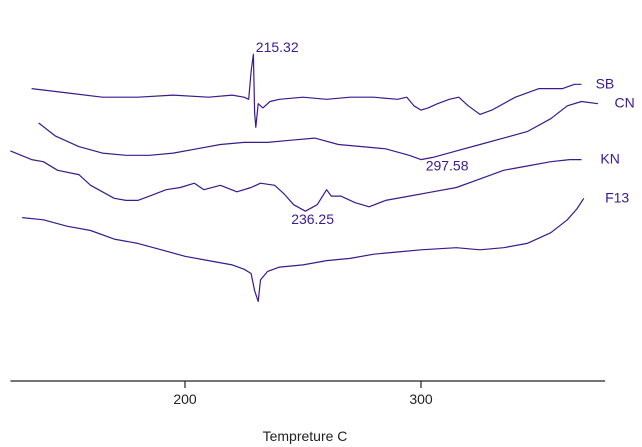 The height and width of the screenshot is (447, 642). I want to click on series-label-f13: F13, so click(617, 197).